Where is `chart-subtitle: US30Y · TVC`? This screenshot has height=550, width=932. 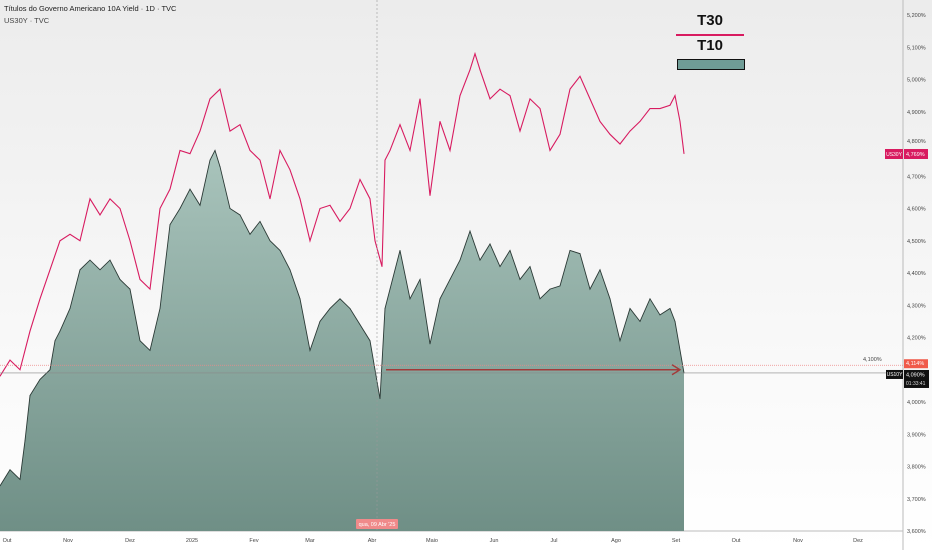 chart-subtitle: US30Y · TVC is located at coordinates (27, 20).